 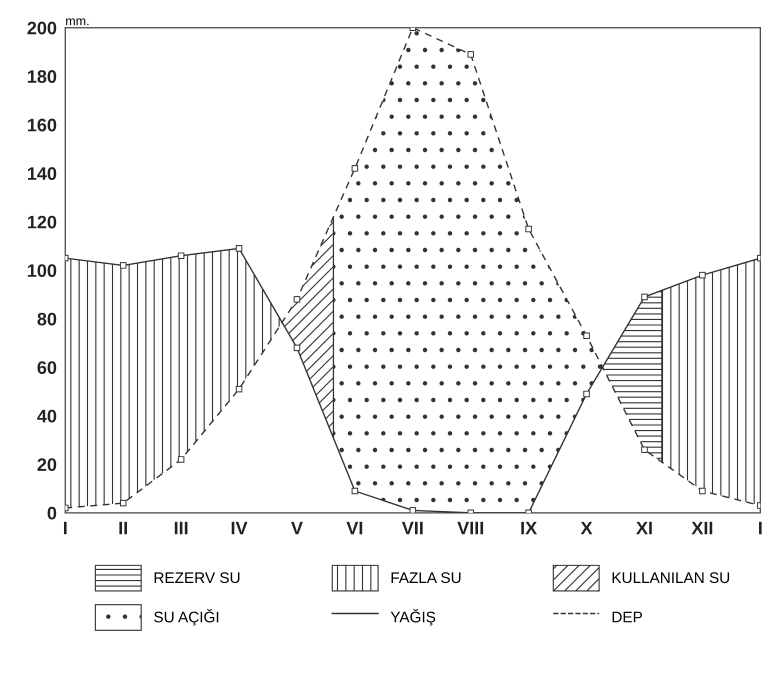 I want to click on y-tick-label: 60, so click(x=47, y=367).